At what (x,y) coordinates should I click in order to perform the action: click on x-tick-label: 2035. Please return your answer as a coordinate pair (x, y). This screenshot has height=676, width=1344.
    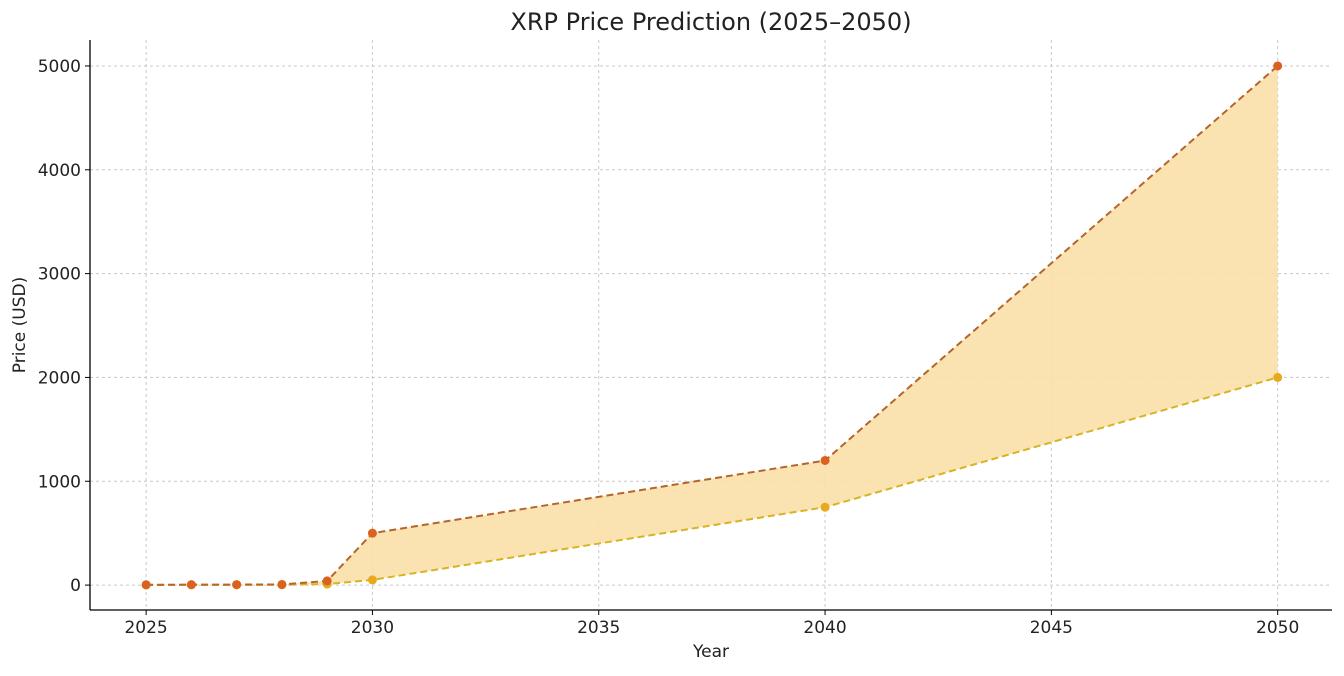
    Looking at the image, I should click on (598, 628).